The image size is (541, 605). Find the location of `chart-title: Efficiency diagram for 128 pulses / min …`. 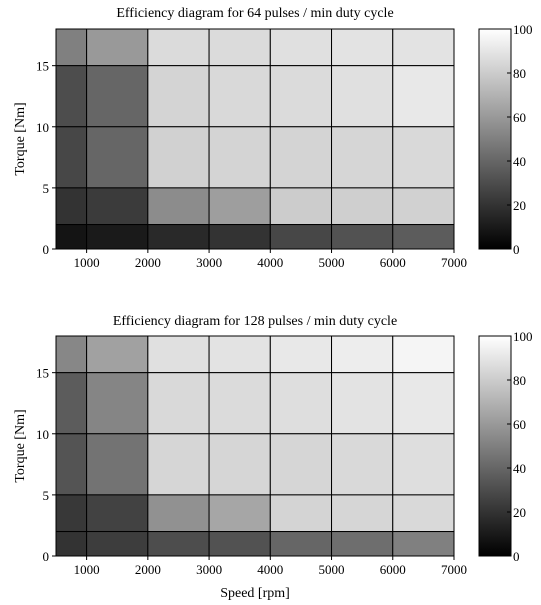

chart-title: Efficiency diagram for 128 pulses / min … is located at coordinates (255, 321).